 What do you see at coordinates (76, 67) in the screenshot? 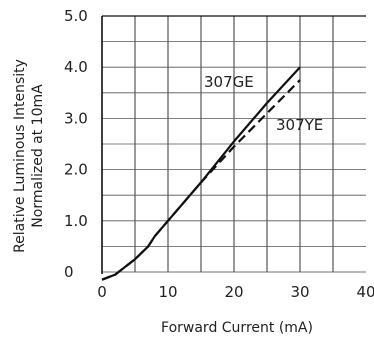
I see `y-tick-label: 4.0` at bounding box center [76, 67].